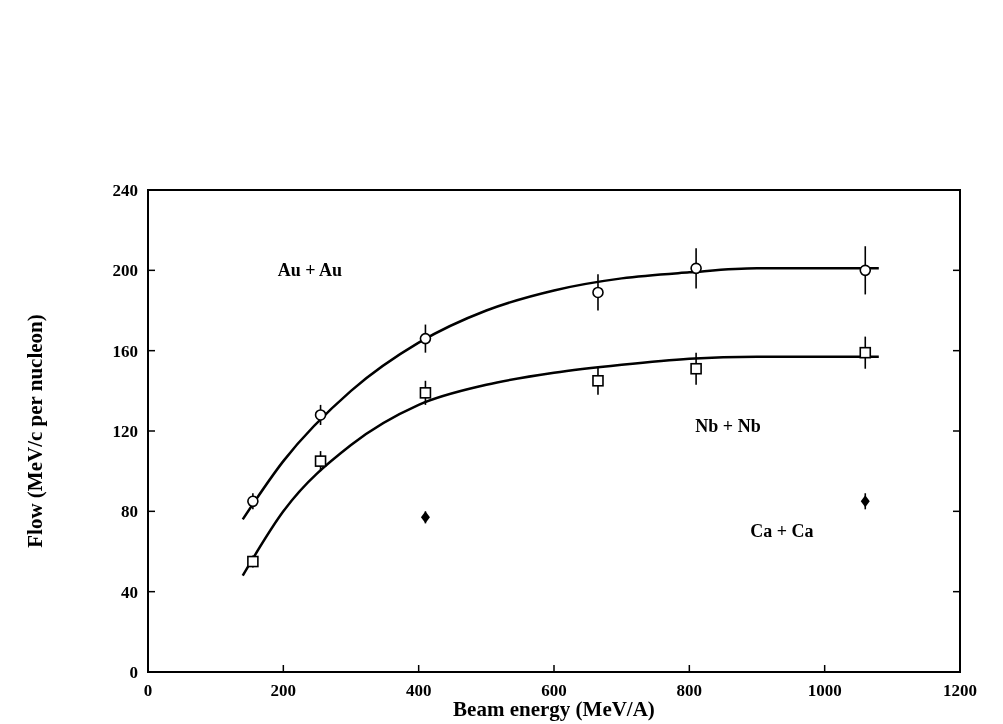  Describe the element at coordinates (554, 690) in the screenshot. I see `x-tick-label: 600` at that location.